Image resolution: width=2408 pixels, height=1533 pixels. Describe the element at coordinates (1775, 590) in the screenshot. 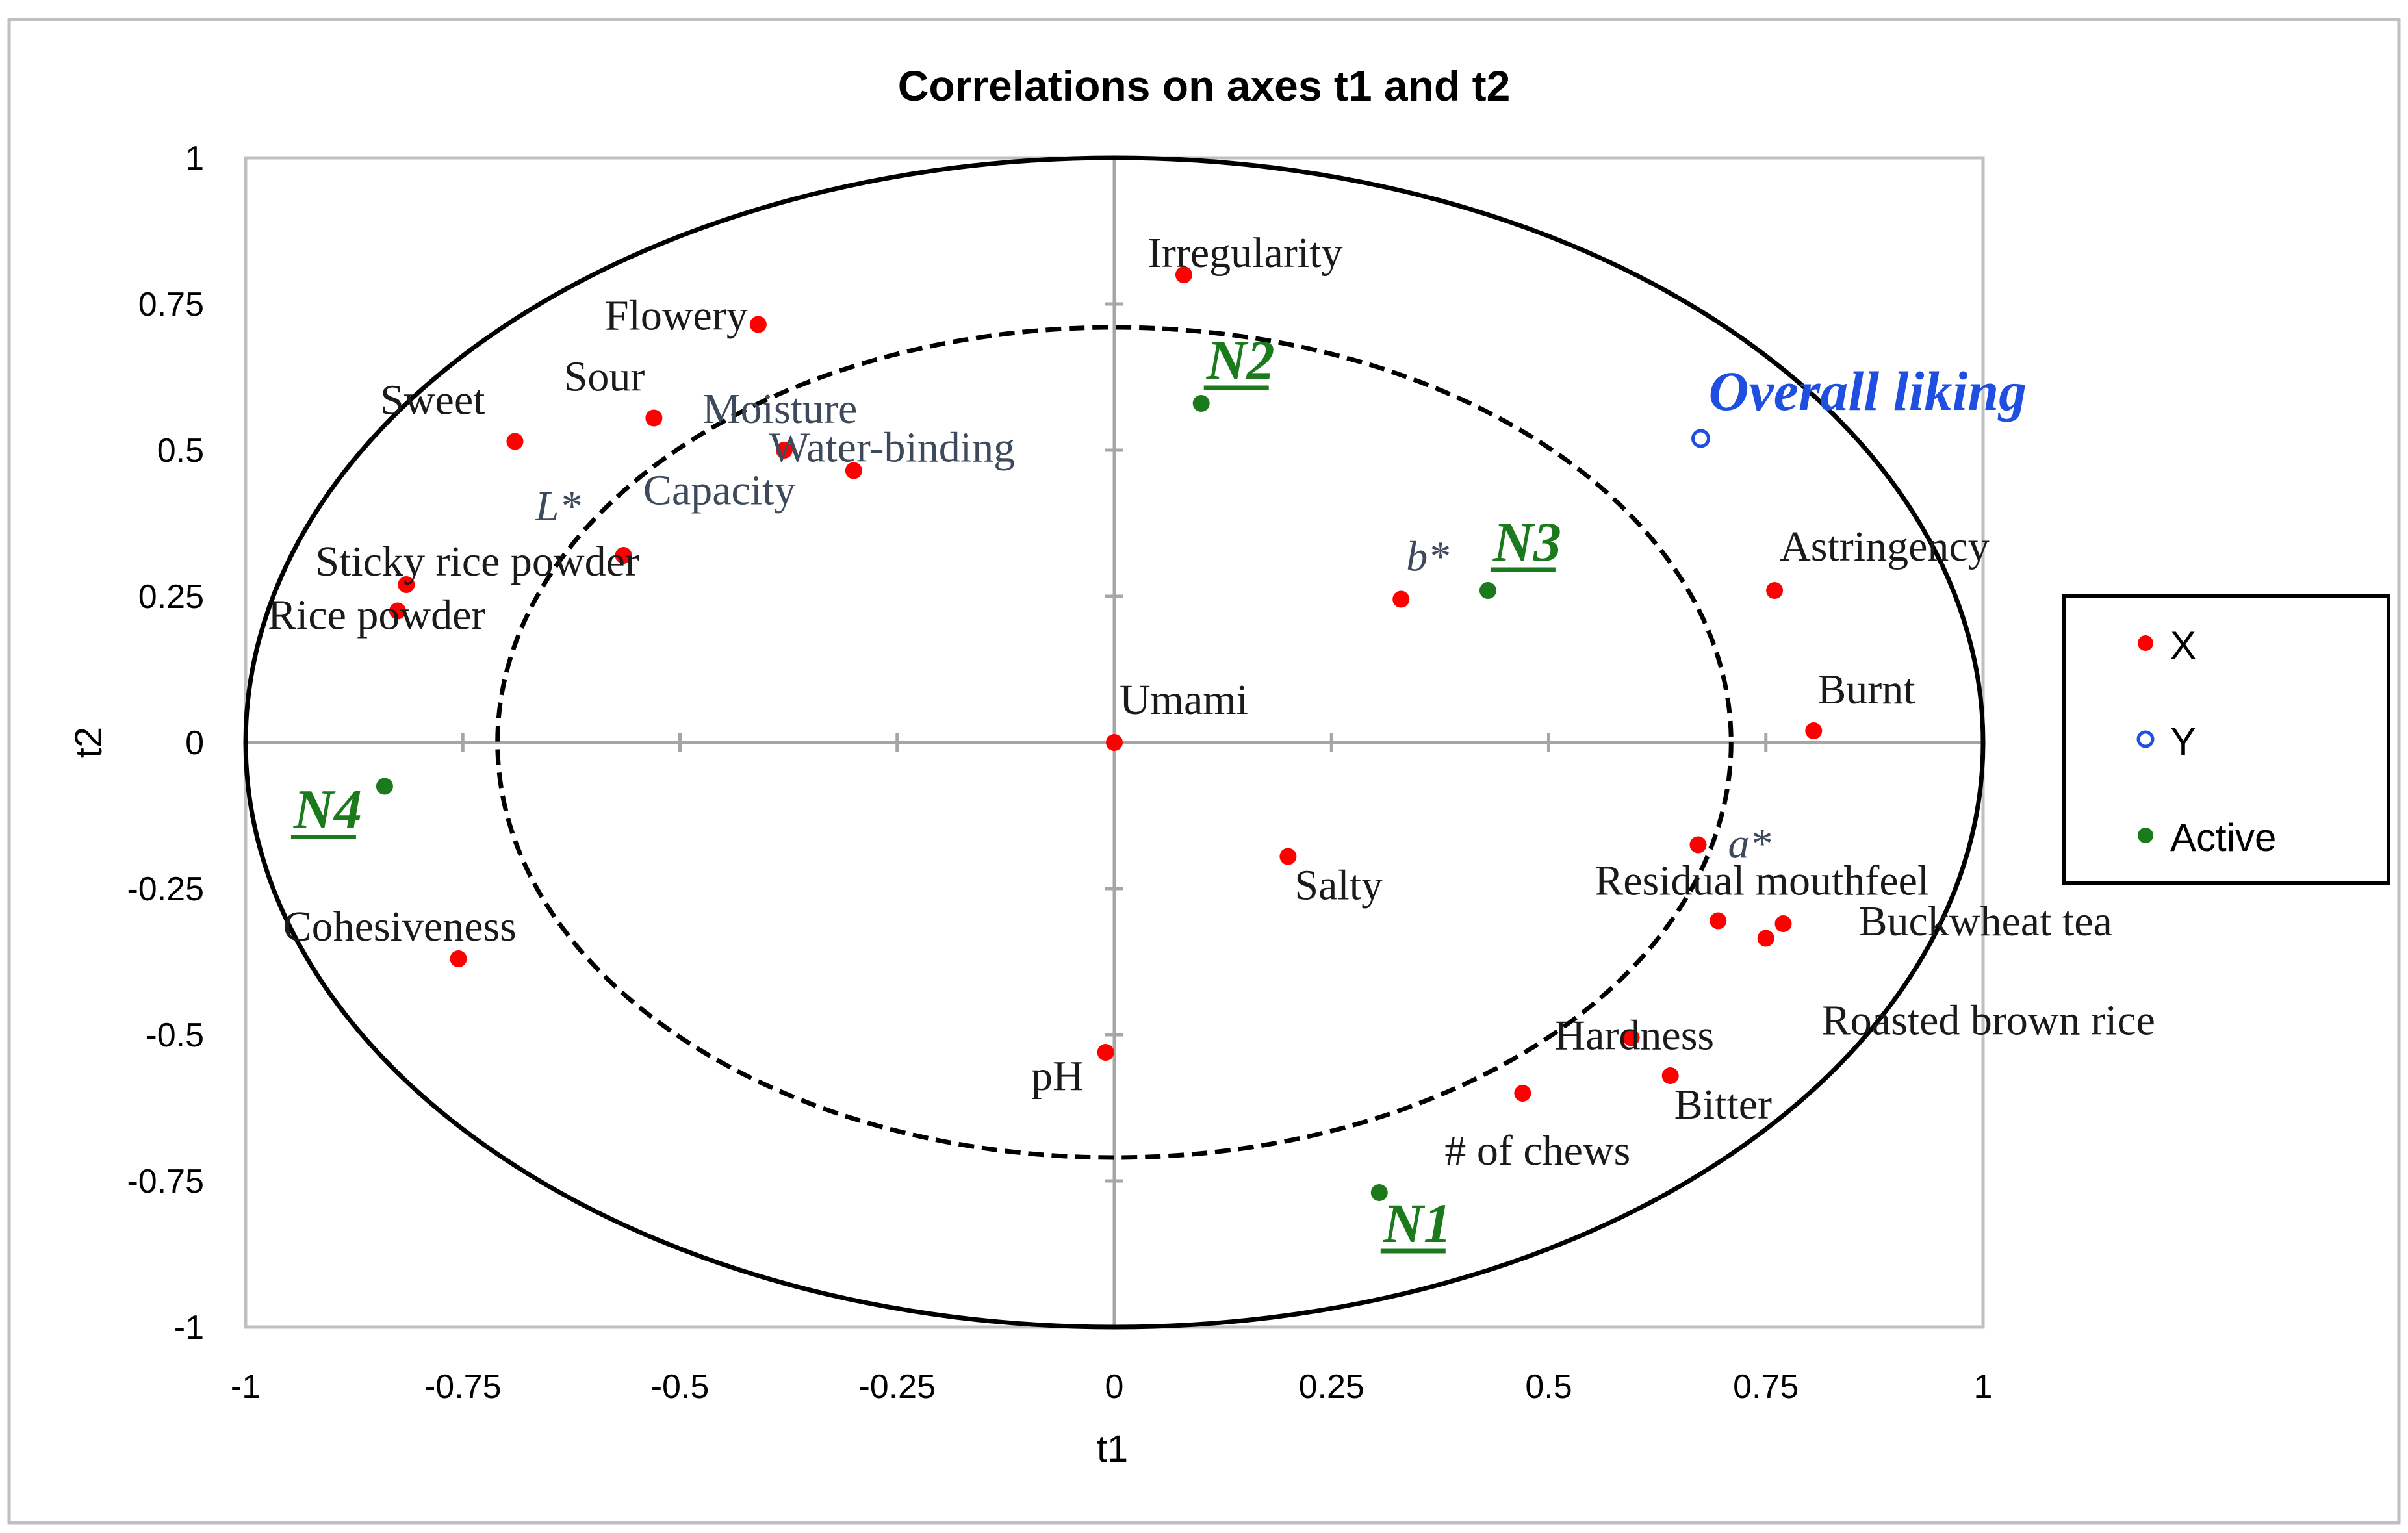

I see `point-astringency` at that location.